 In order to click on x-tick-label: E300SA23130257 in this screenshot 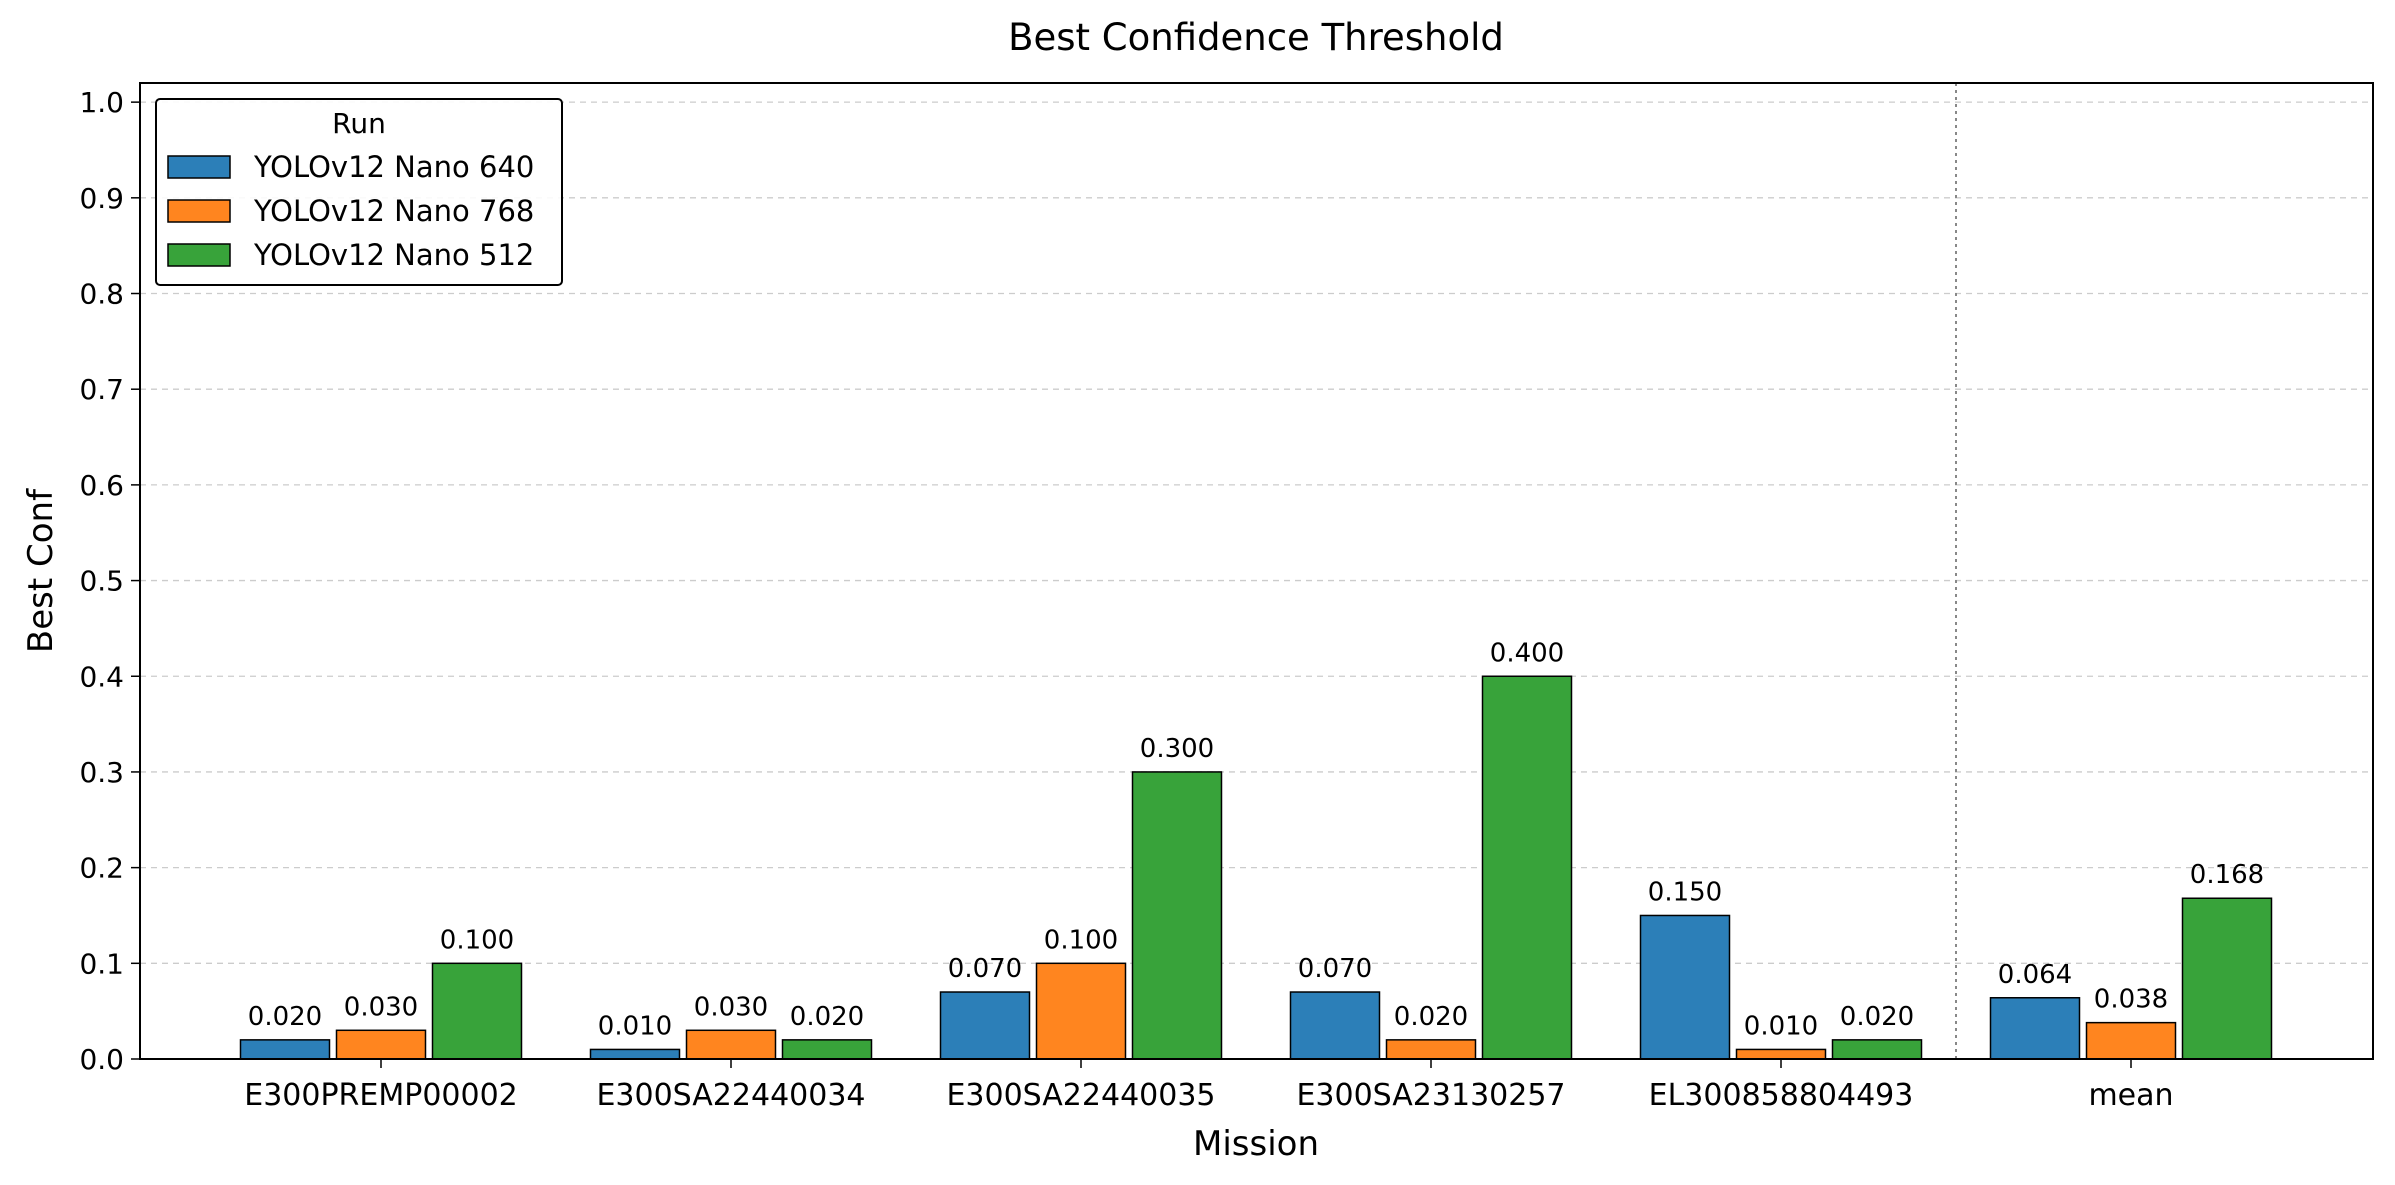, I will do `click(1430, 1095)`.